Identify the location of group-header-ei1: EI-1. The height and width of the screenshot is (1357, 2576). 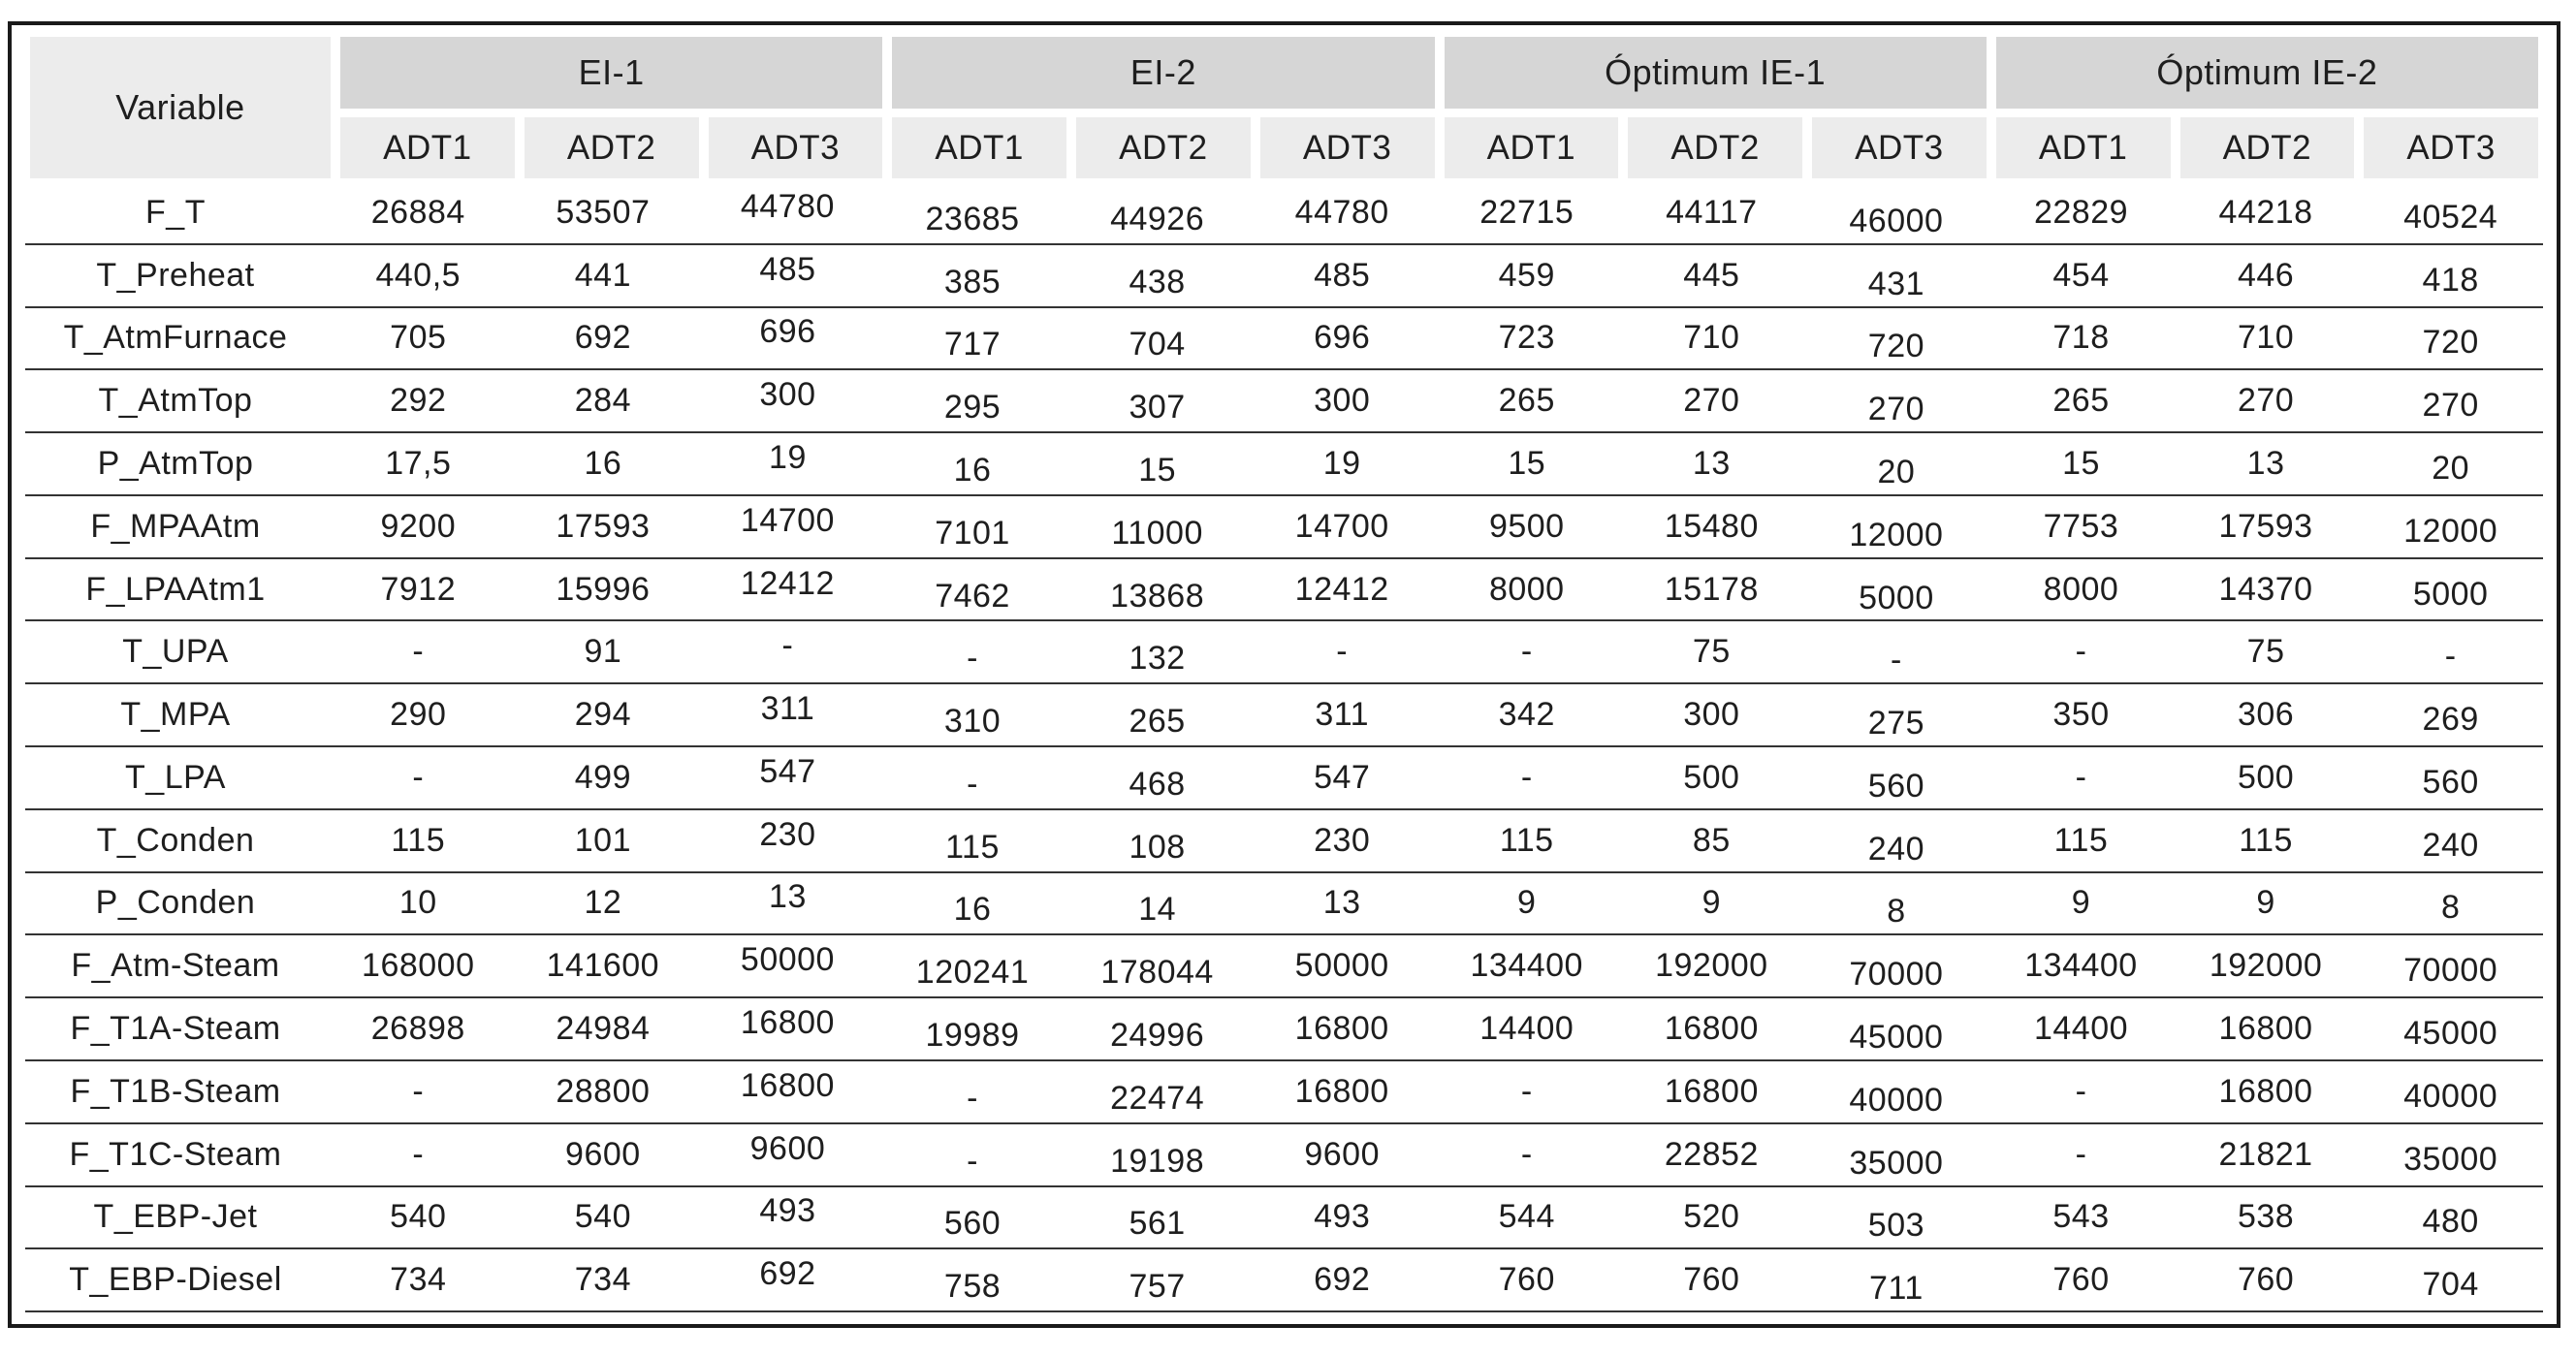
(611, 73).